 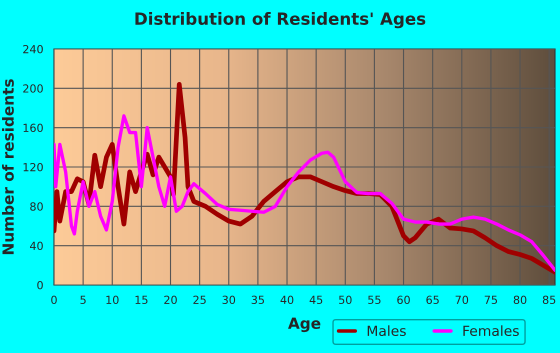 What do you see at coordinates (374, 300) in the screenshot?
I see `x-tick-label: 55` at bounding box center [374, 300].